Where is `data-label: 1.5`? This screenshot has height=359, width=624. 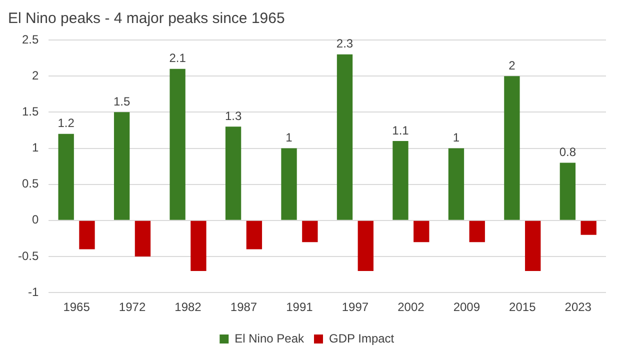 data-label: 1.5 is located at coordinates (121, 101).